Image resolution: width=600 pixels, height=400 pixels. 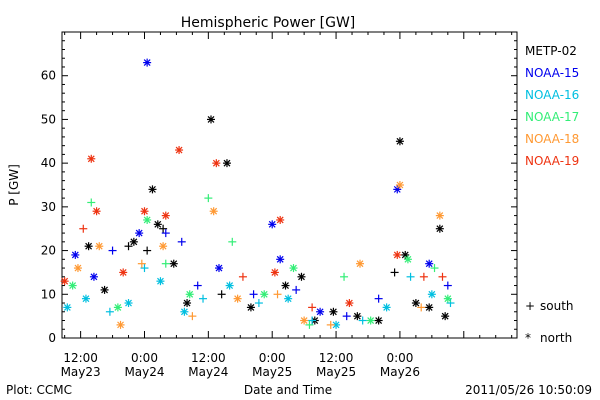 I want to click on legend-entry: METP-02, so click(x=551, y=51).